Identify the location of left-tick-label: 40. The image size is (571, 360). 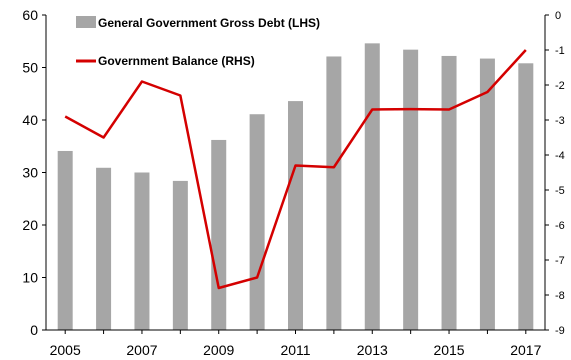
(30, 120).